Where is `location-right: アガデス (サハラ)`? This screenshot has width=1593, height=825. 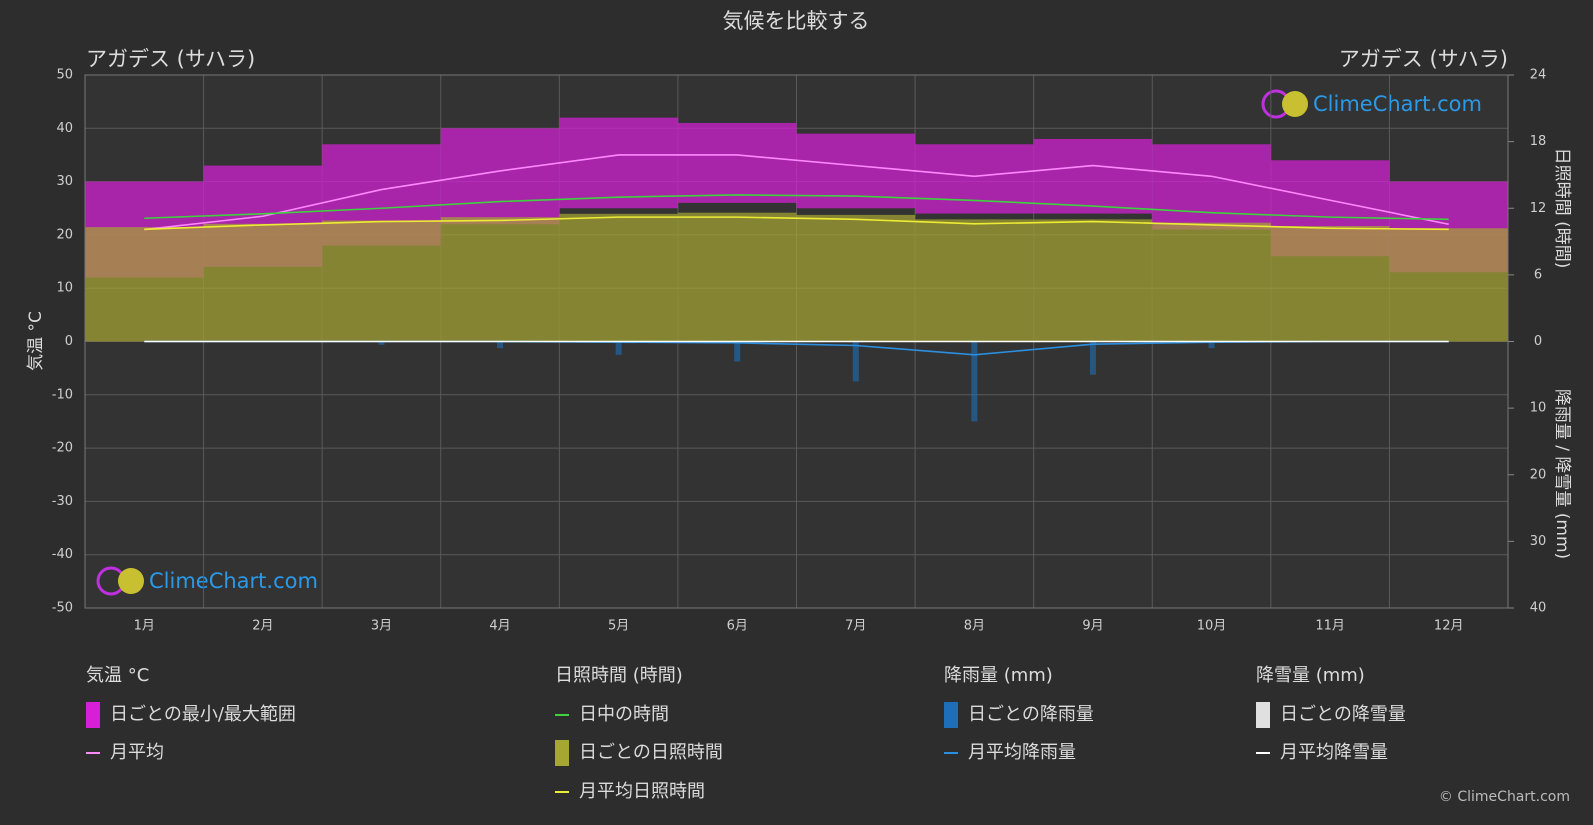
location-right: アガデス (サハラ) is located at coordinates (1423, 59).